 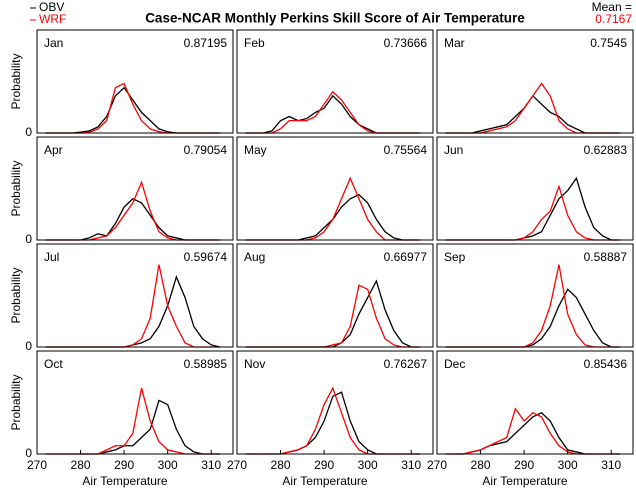 I want to click on mean-label: Mean =, so click(x=612, y=7).